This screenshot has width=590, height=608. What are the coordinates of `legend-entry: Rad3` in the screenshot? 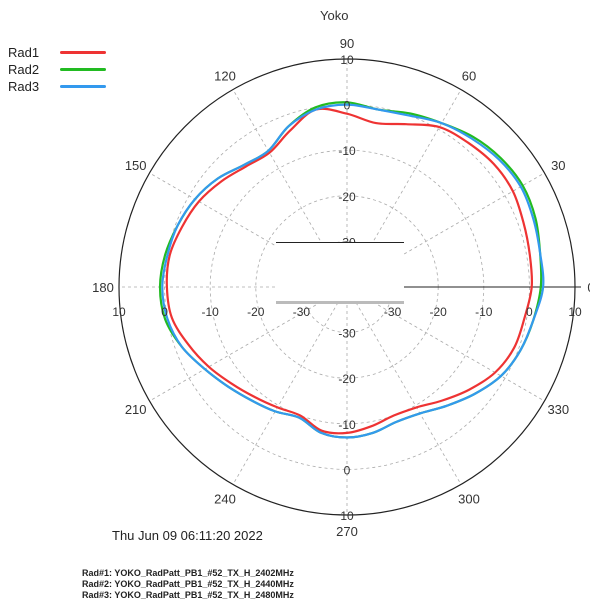 It's located at (57, 86).